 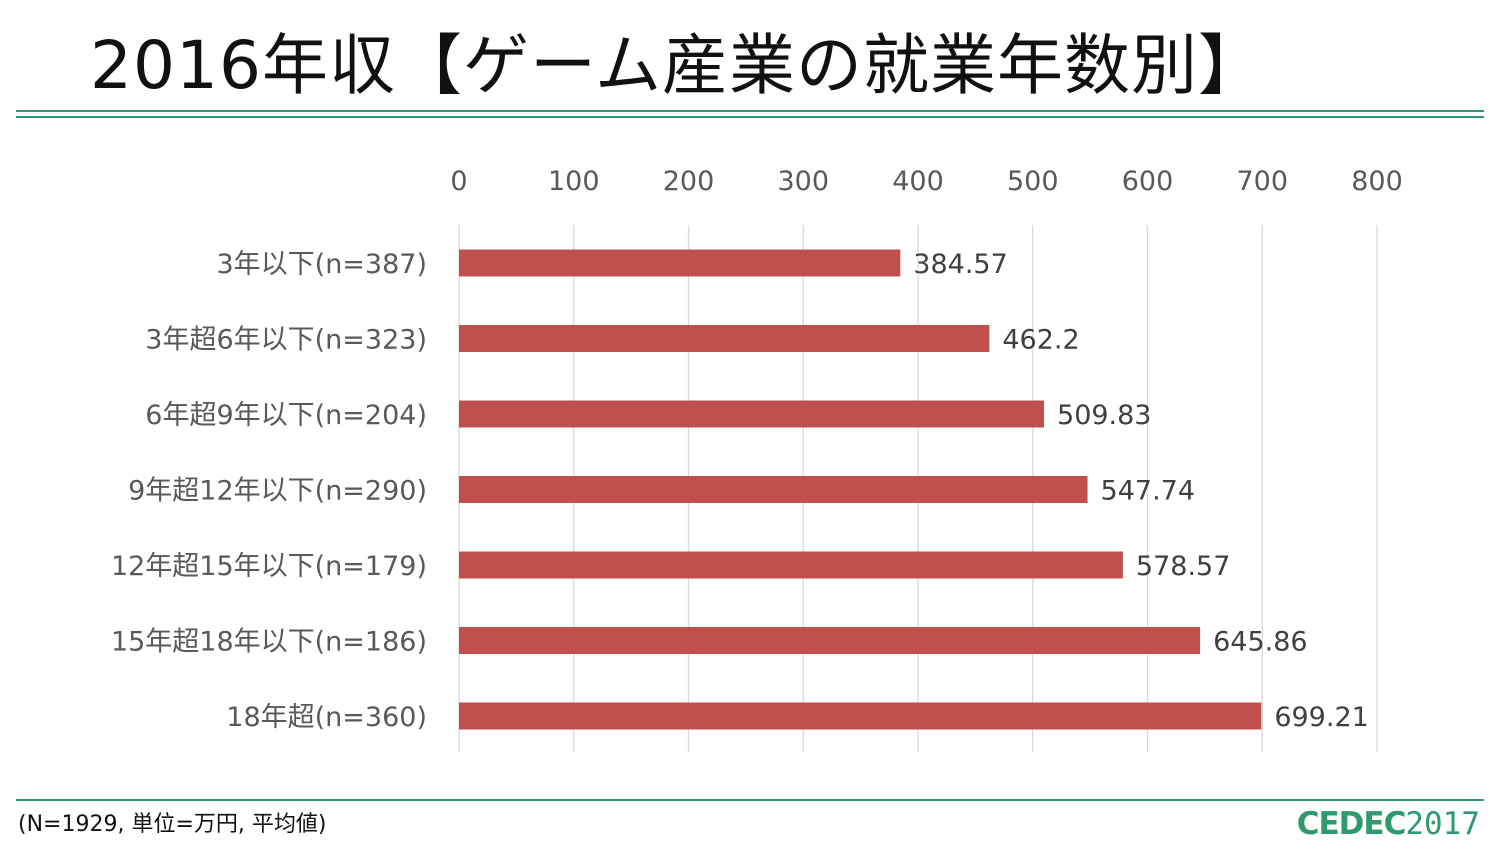 What do you see at coordinates (1351, 824) in the screenshot?
I see `logo-main-text: CEDEC` at bounding box center [1351, 824].